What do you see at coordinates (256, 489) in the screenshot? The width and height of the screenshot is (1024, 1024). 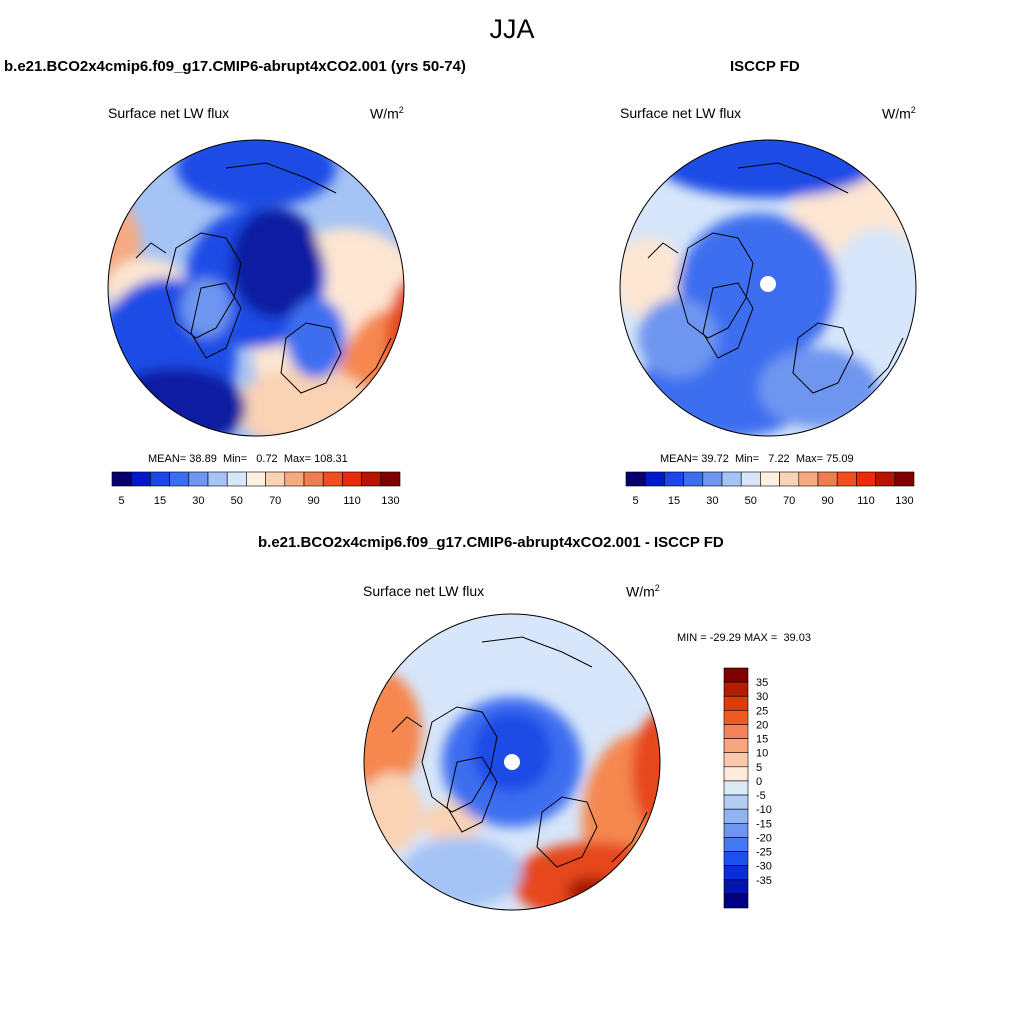 I see `model-colorbar: 5 15 30 50 70 90 110 130` at bounding box center [256, 489].